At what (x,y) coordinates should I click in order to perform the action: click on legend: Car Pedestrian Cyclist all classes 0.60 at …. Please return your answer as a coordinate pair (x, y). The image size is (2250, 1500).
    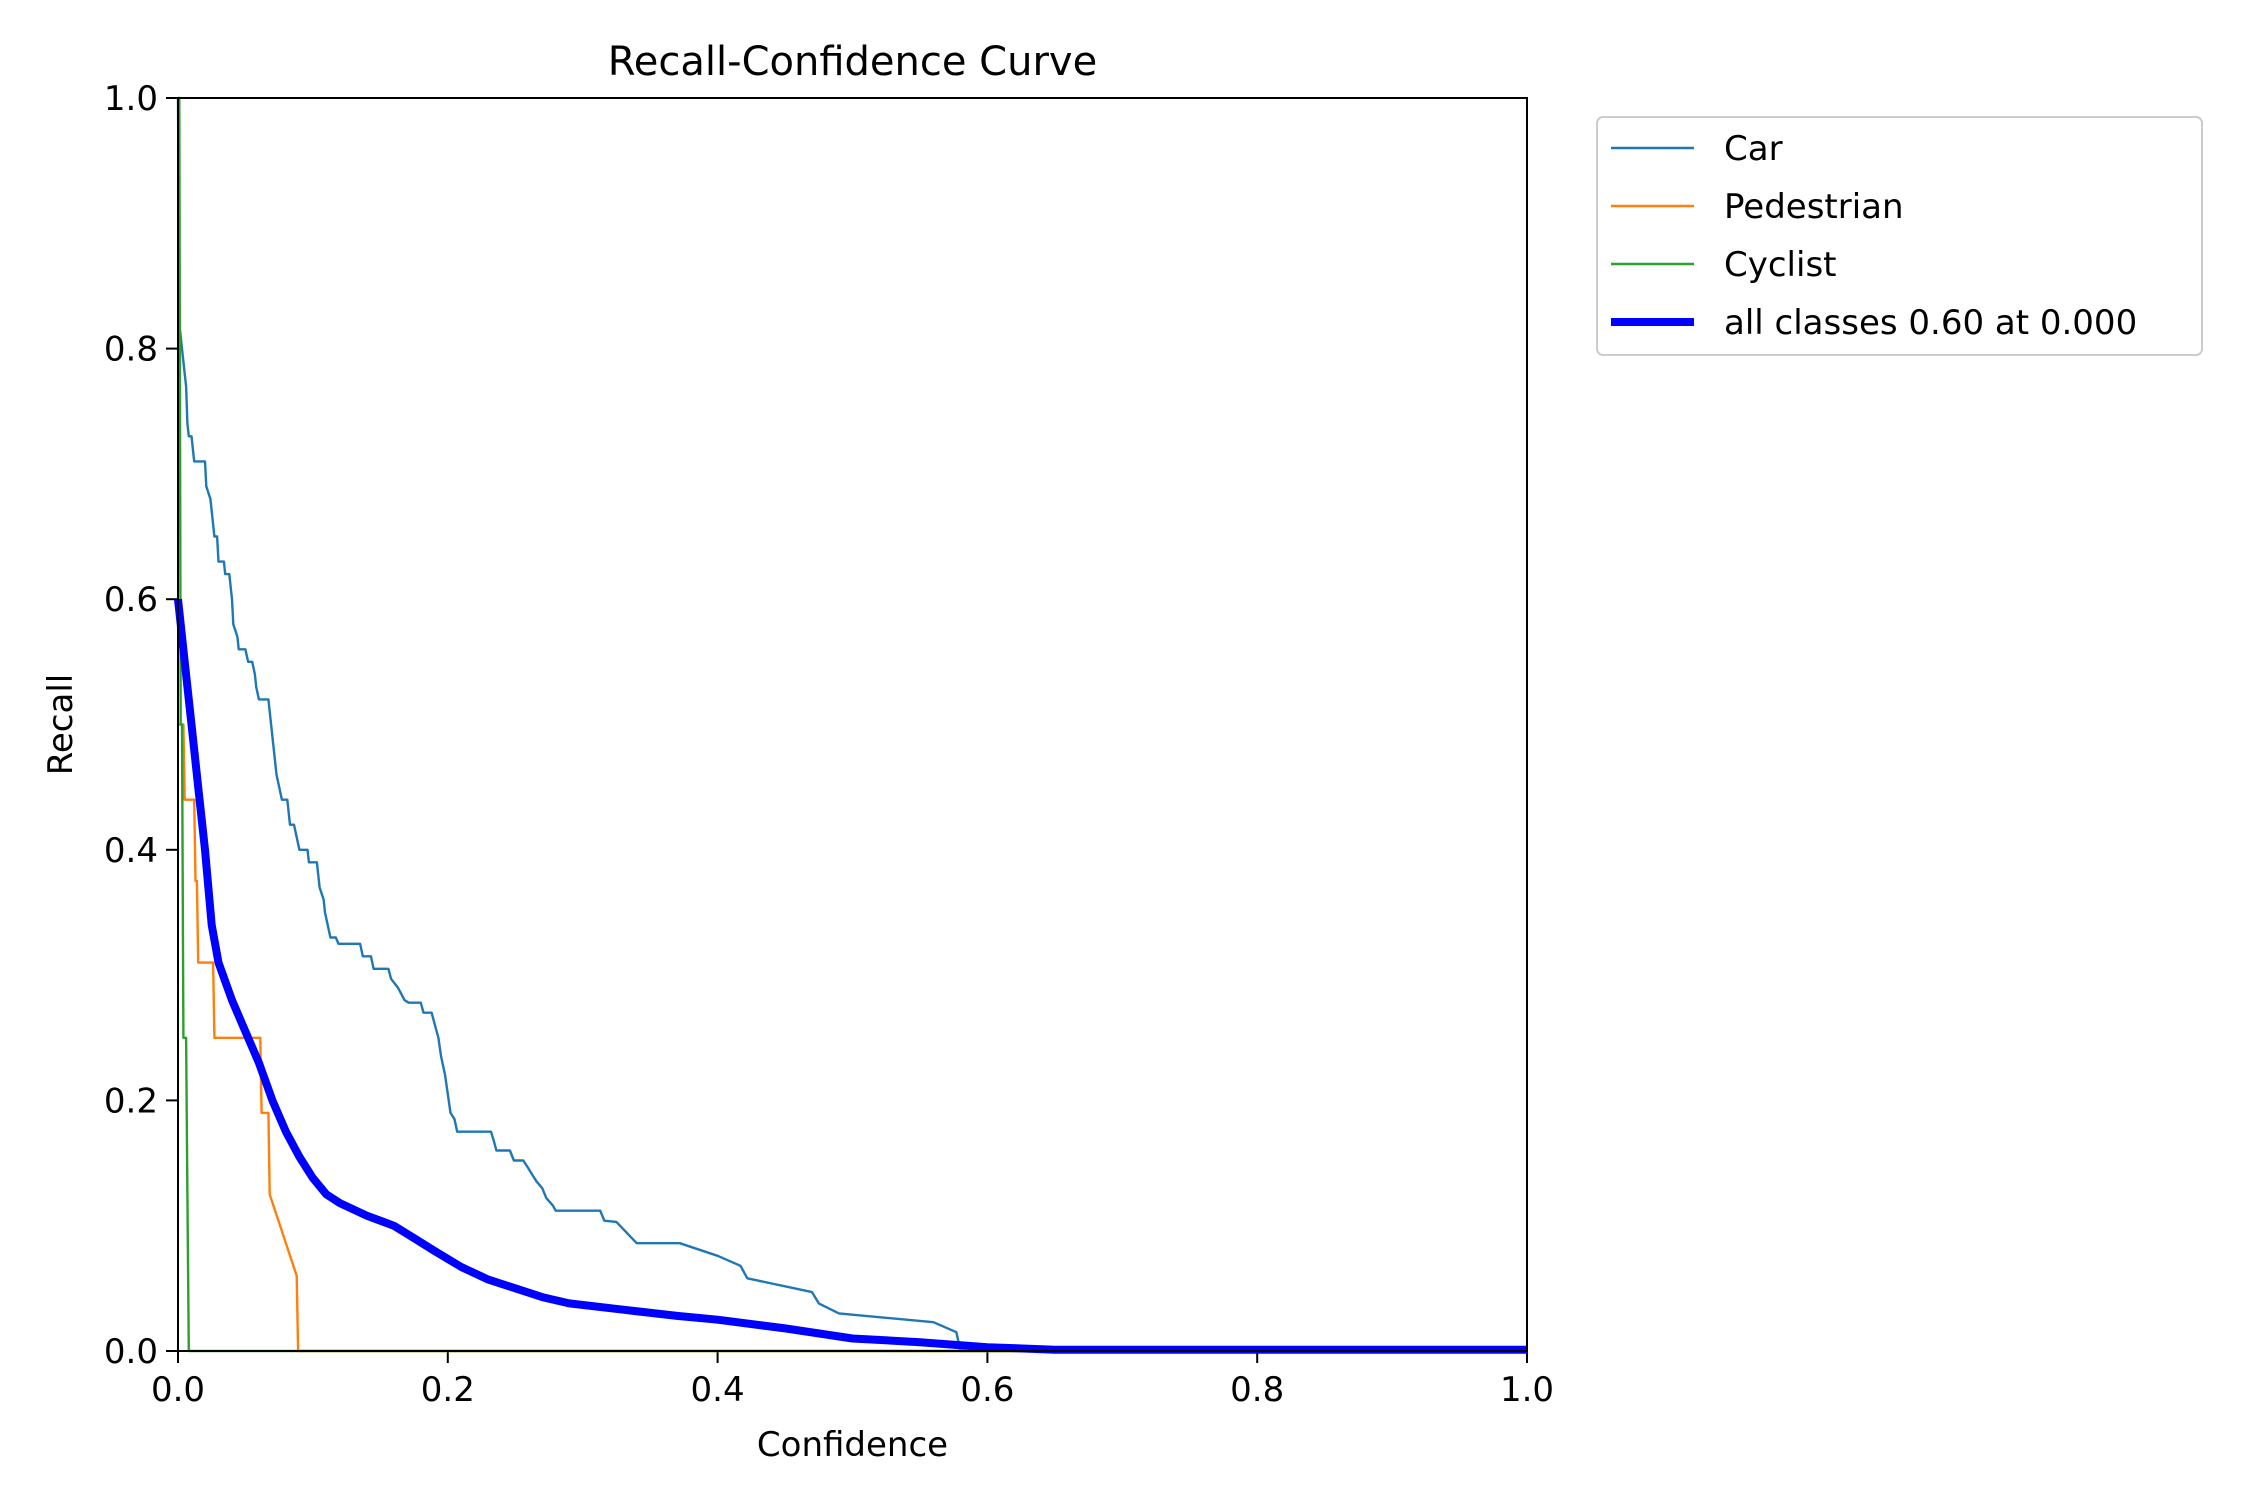
    Looking at the image, I should click on (1899, 236).